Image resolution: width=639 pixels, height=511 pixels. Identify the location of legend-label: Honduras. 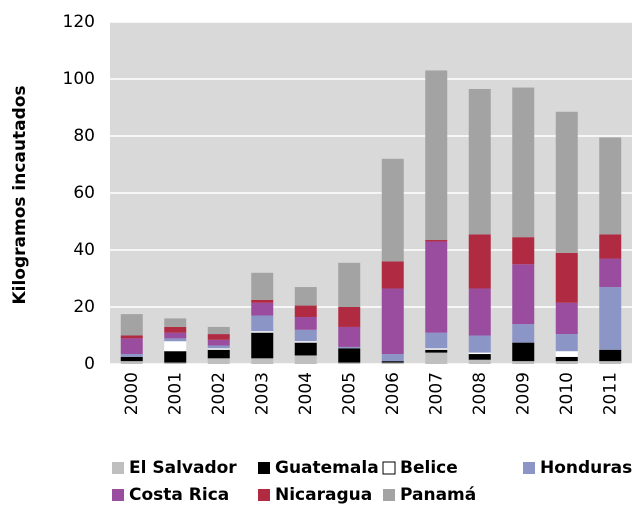
(586, 468).